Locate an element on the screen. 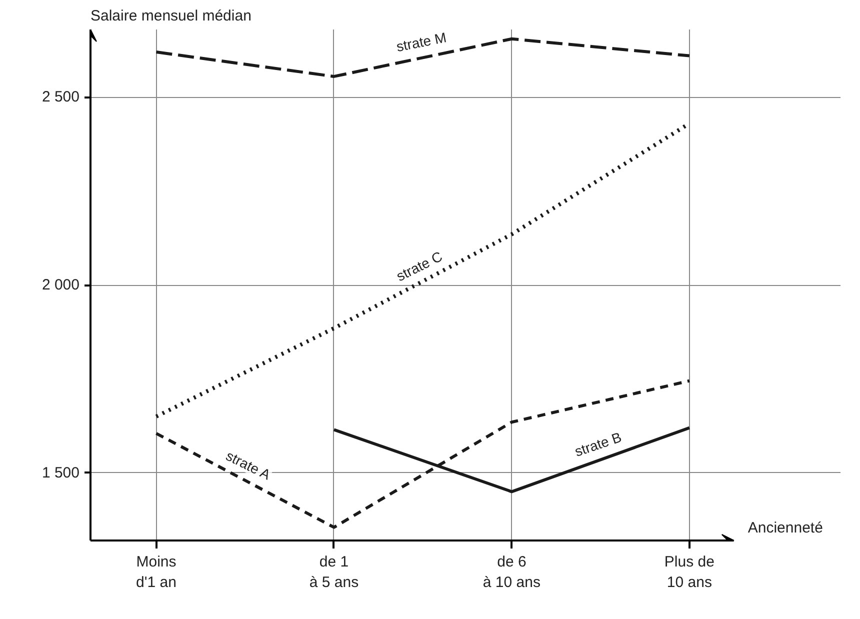 This screenshot has width=860, height=619. text: strate M is located at coordinates (421, 42).